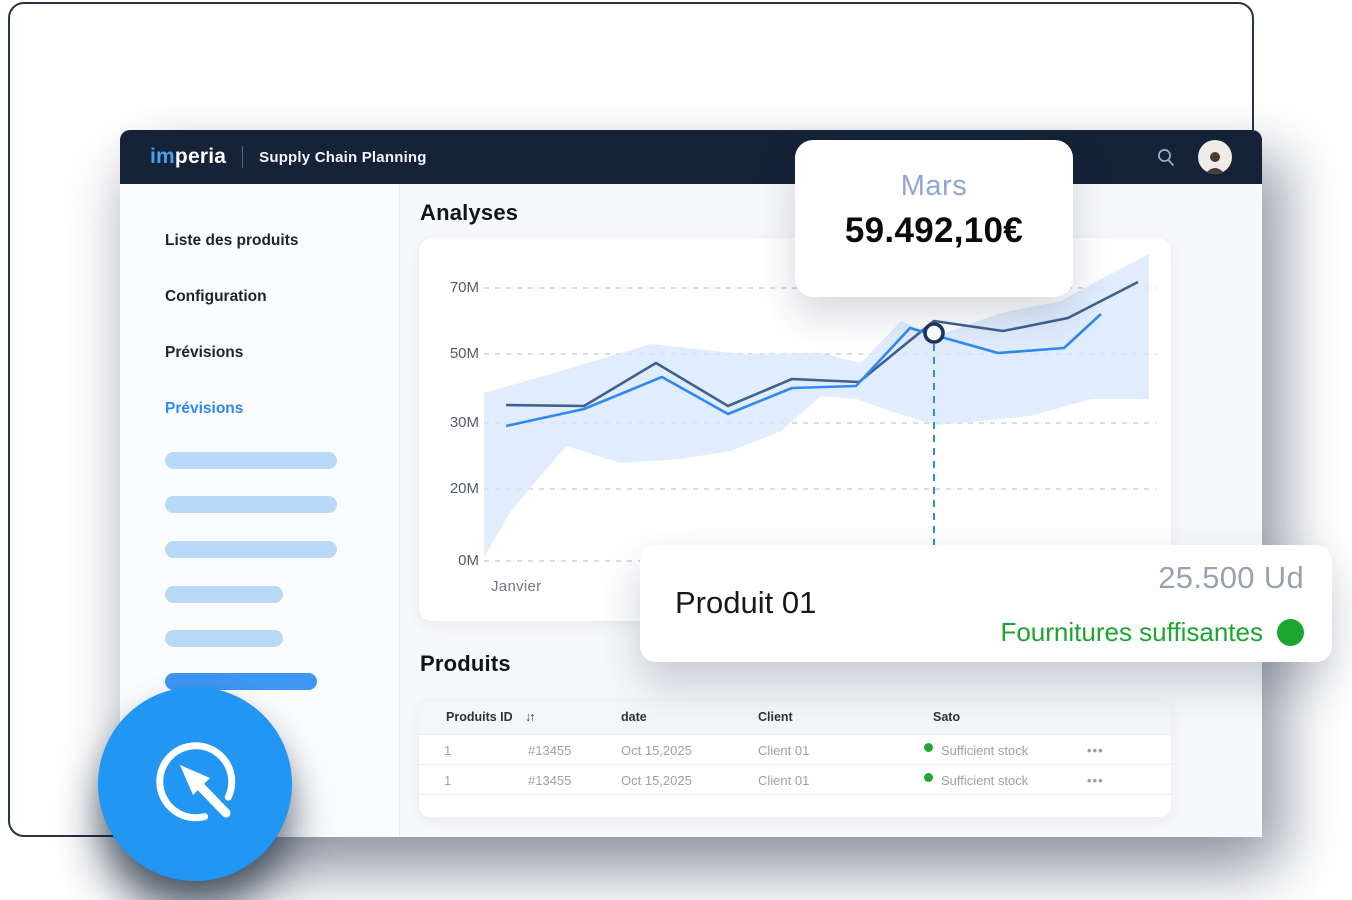 Image resolution: width=1352 pixels, height=900 pixels. Describe the element at coordinates (204, 352) in the screenshot. I see `sidebar-item-previsions: Prévisions` at that location.